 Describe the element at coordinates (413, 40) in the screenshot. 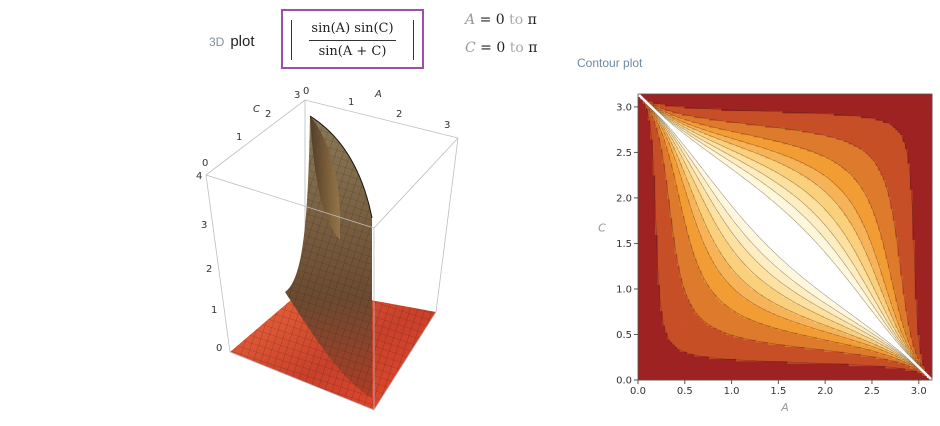

I see `abs-bar-right` at that location.